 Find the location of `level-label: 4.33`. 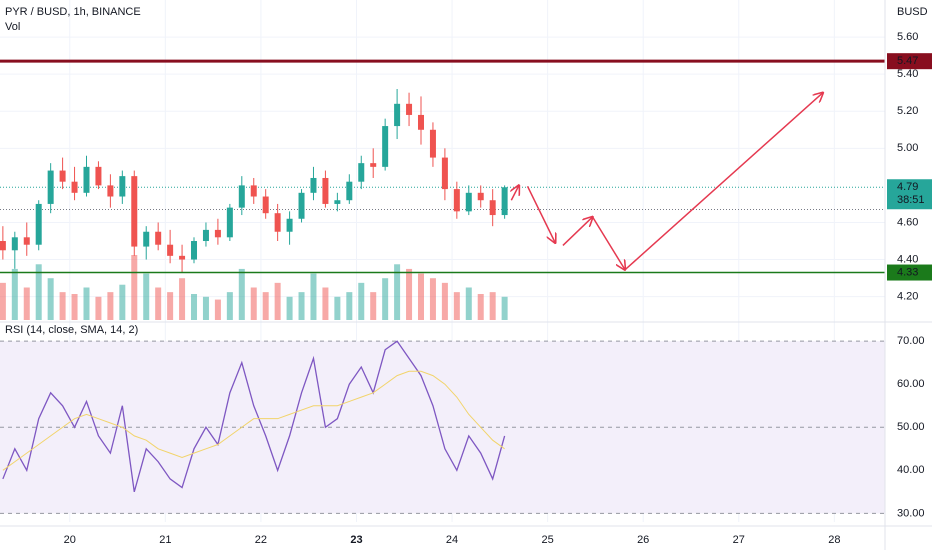

level-label: 4.33 is located at coordinates (907, 272).